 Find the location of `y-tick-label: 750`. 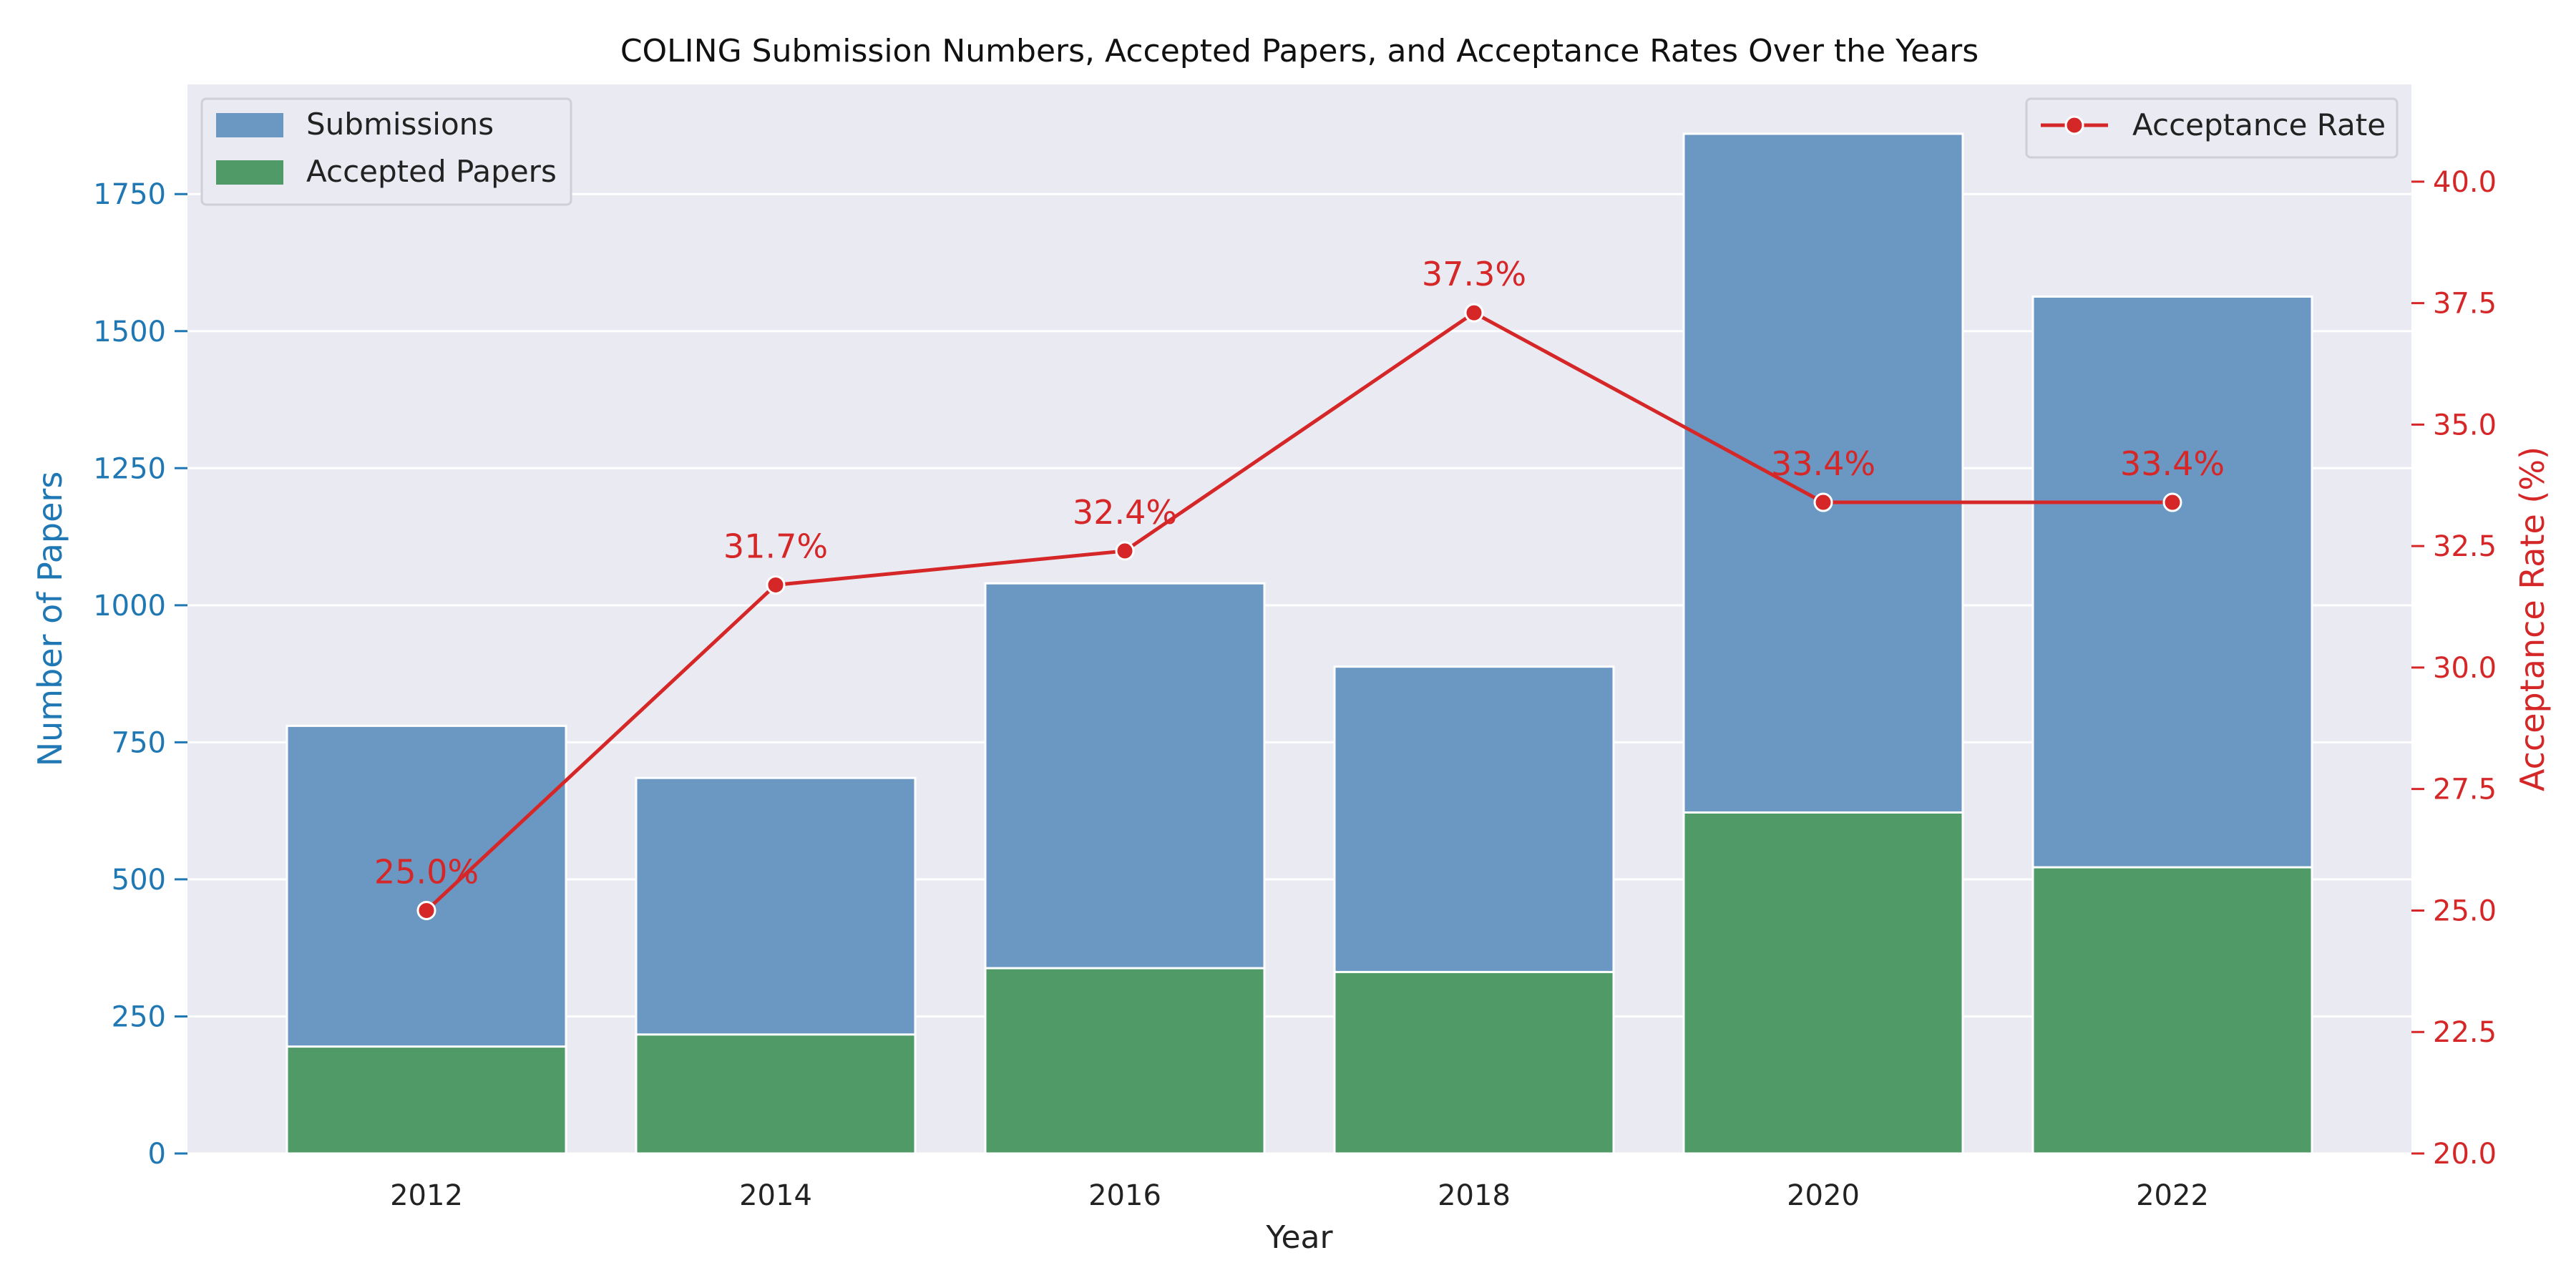

y-tick-label: 750 is located at coordinates (139, 742).